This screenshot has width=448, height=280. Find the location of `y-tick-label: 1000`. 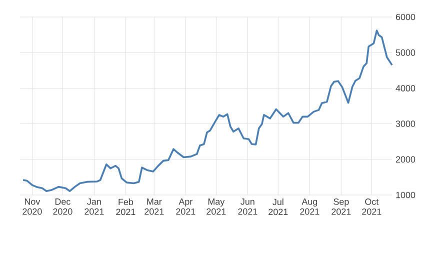

y-tick-label: 1000 is located at coordinates (406, 195).